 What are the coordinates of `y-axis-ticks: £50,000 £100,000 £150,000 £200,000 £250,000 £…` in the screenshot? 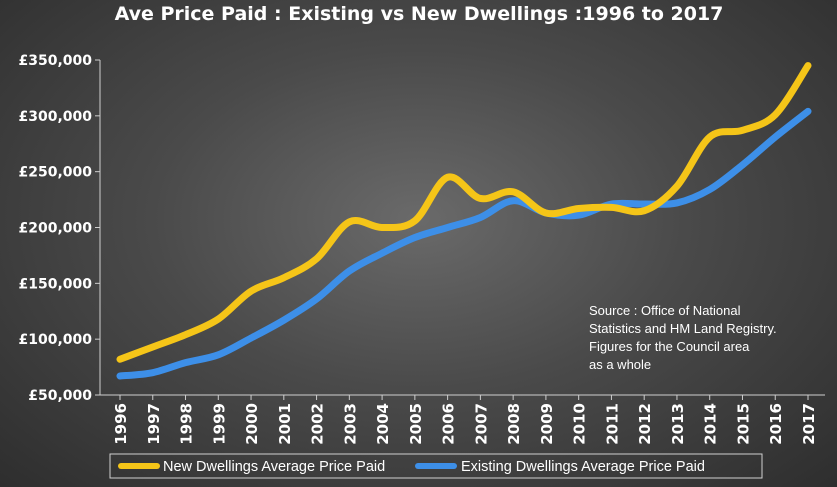 It's located at (59, 228).